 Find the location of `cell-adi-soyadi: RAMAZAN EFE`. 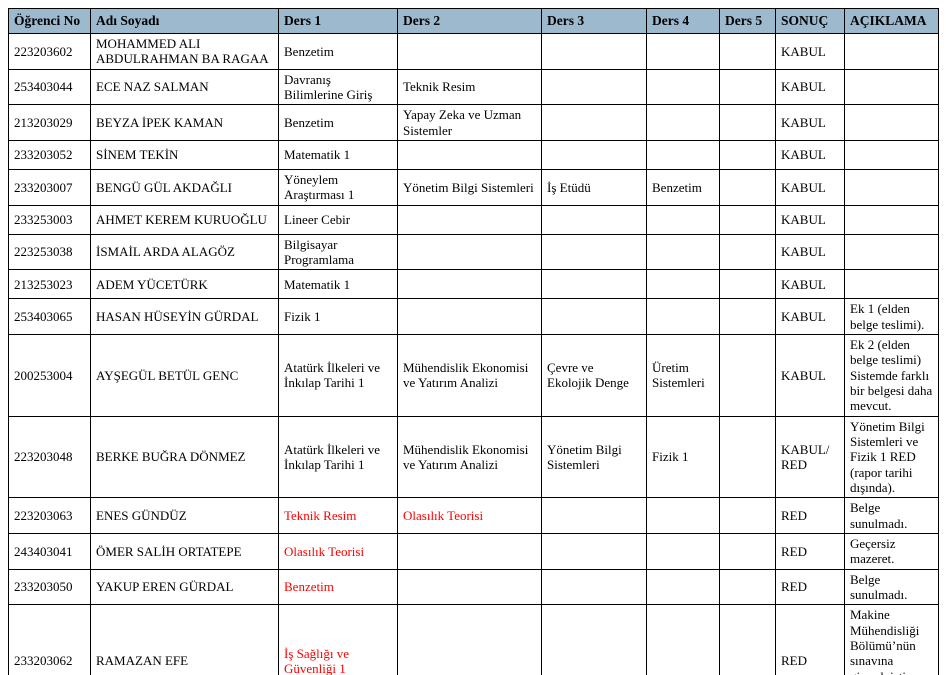

cell-adi-soyadi: RAMAZAN EFE is located at coordinates (184, 639).